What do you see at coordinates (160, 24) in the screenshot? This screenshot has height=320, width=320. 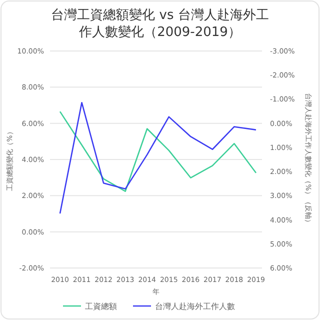 I see `chart-title: 台灣工資總額變化 vs 台灣人赴海外工作人數變化（2009-2019）` at bounding box center [160, 24].